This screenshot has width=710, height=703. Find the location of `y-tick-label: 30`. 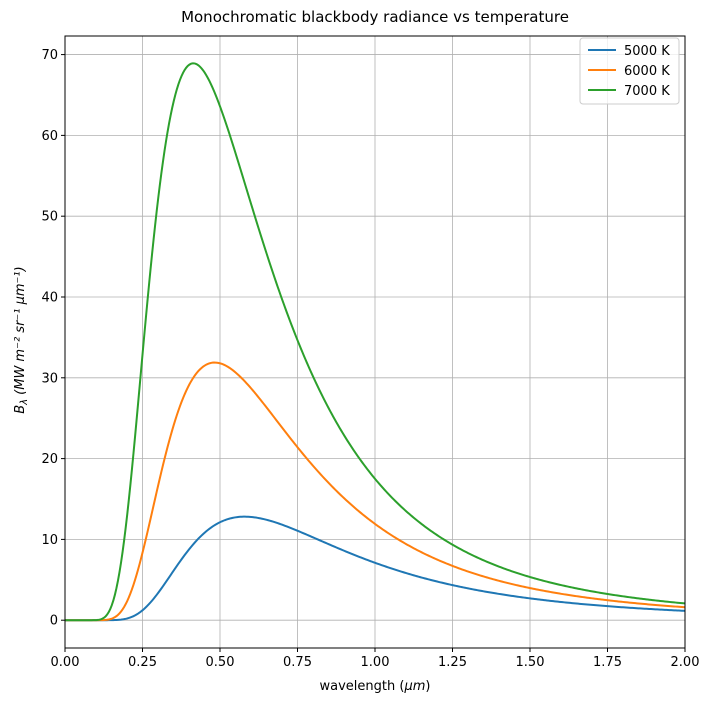

y-tick-label: 30 is located at coordinates (49, 378).